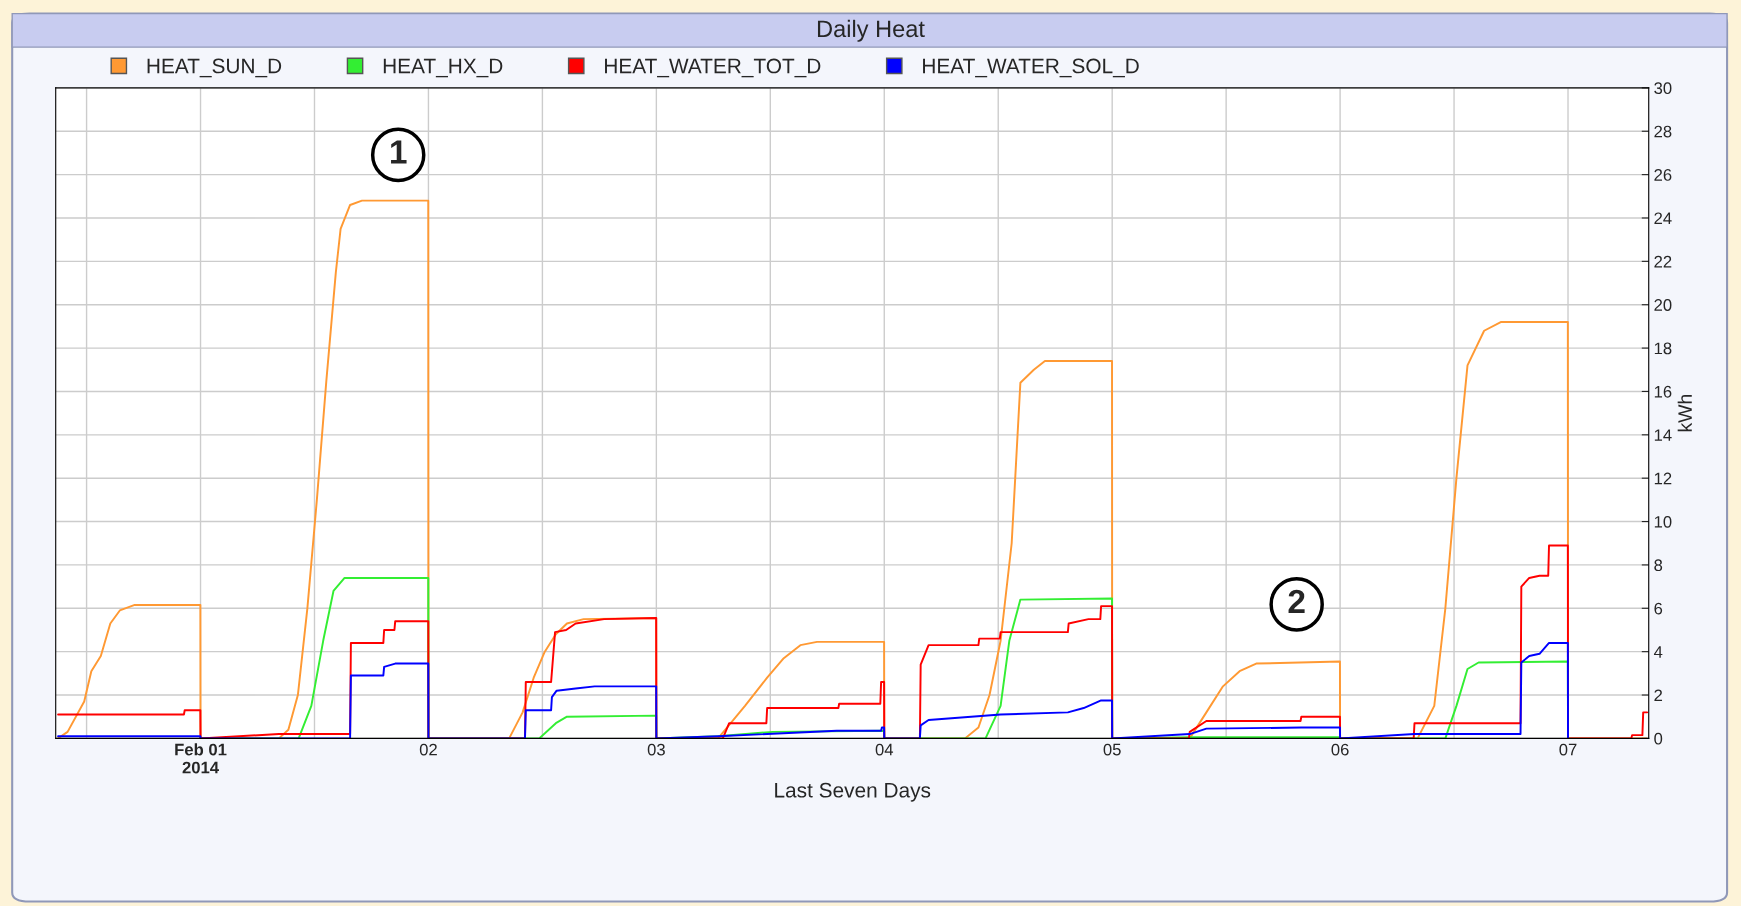 This screenshot has height=906, width=1741. Describe the element at coordinates (1663, 88) in the screenshot. I see `y-tick-label: 30` at that location.